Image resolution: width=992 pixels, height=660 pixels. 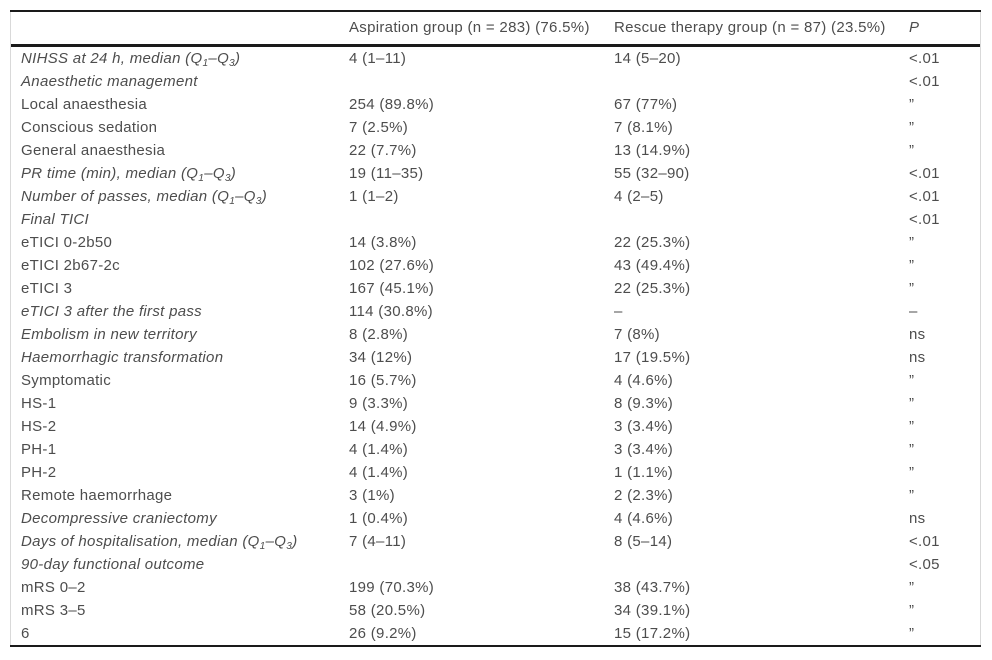 I want to click on p-value: <.05, so click(x=924, y=564).